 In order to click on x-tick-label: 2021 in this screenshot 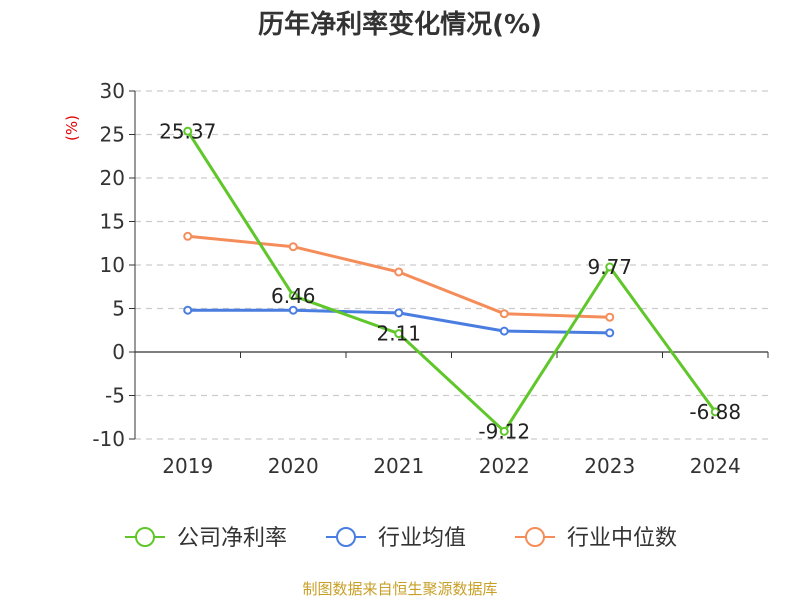, I will do `click(398, 466)`.